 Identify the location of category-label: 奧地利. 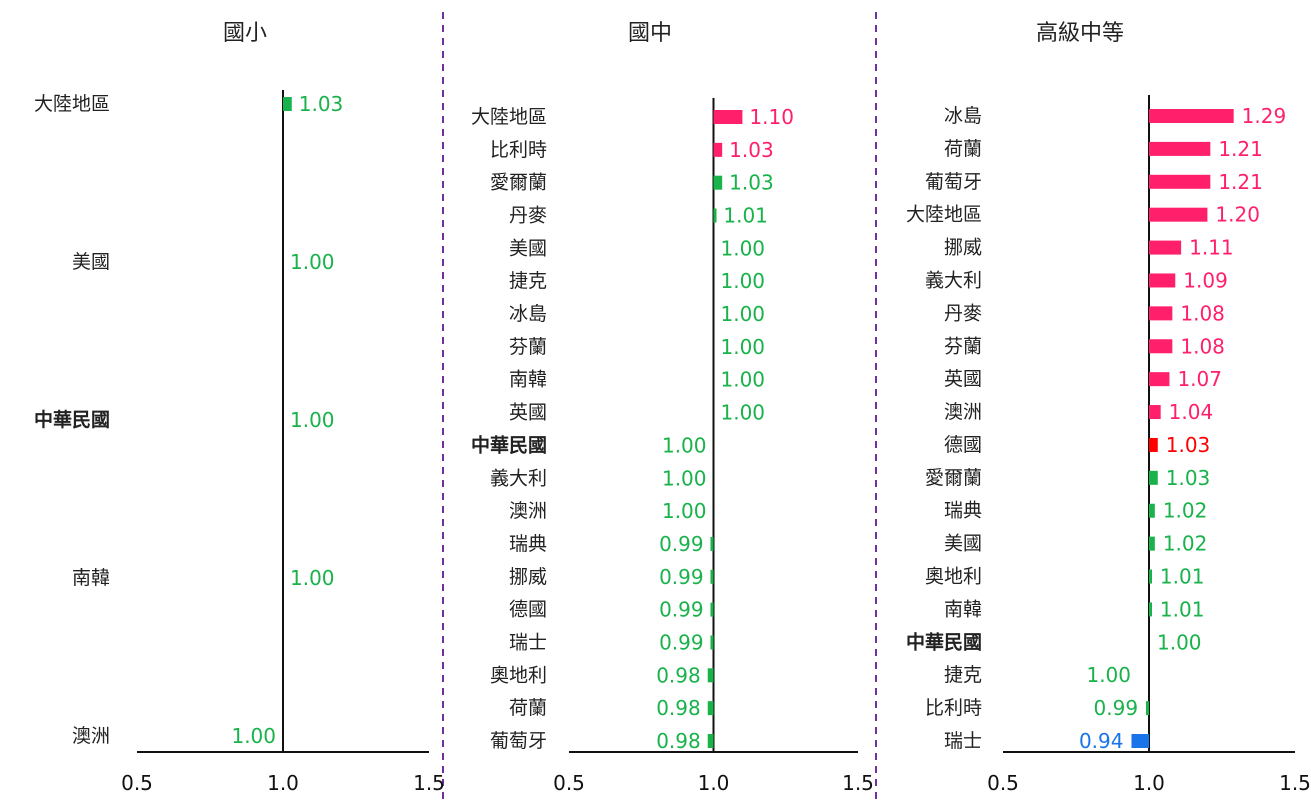
(518, 675).